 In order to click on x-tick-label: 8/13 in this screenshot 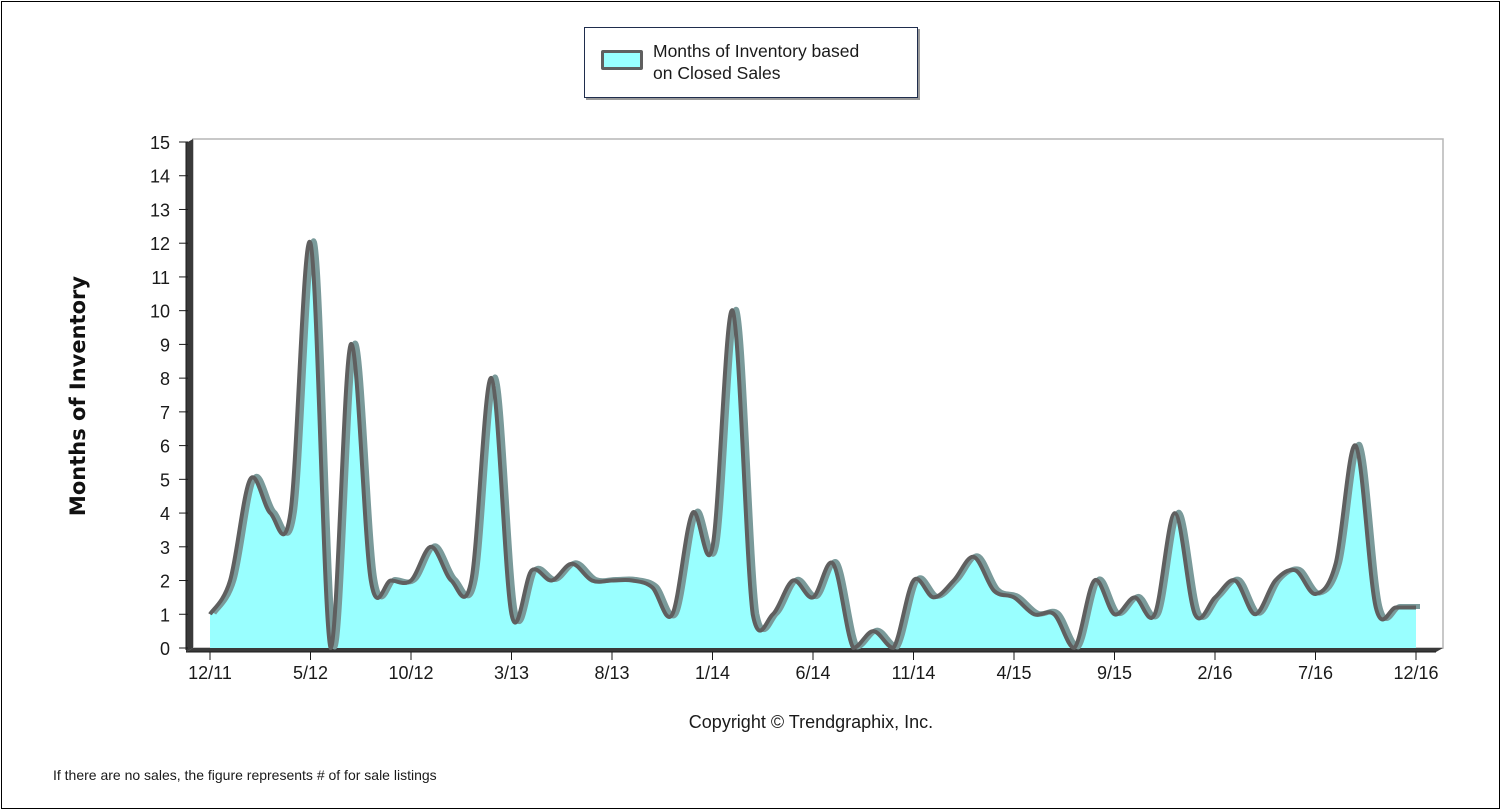, I will do `click(611, 673)`.